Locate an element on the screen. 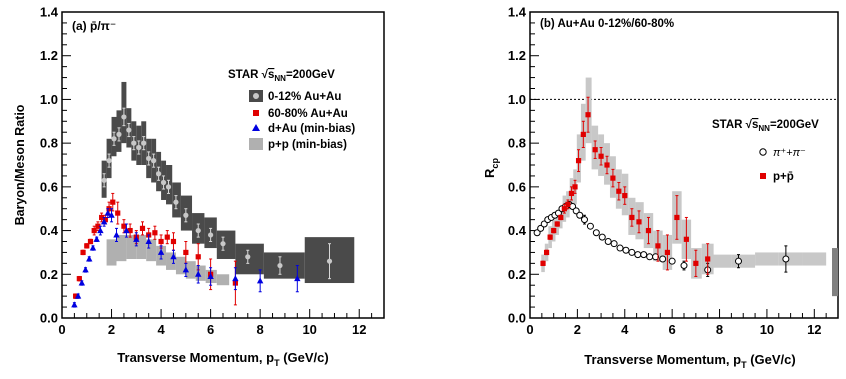 Image resolution: width=846 pixels, height=379 pixels. pion-systematic-band is located at coordinates (743, 261).